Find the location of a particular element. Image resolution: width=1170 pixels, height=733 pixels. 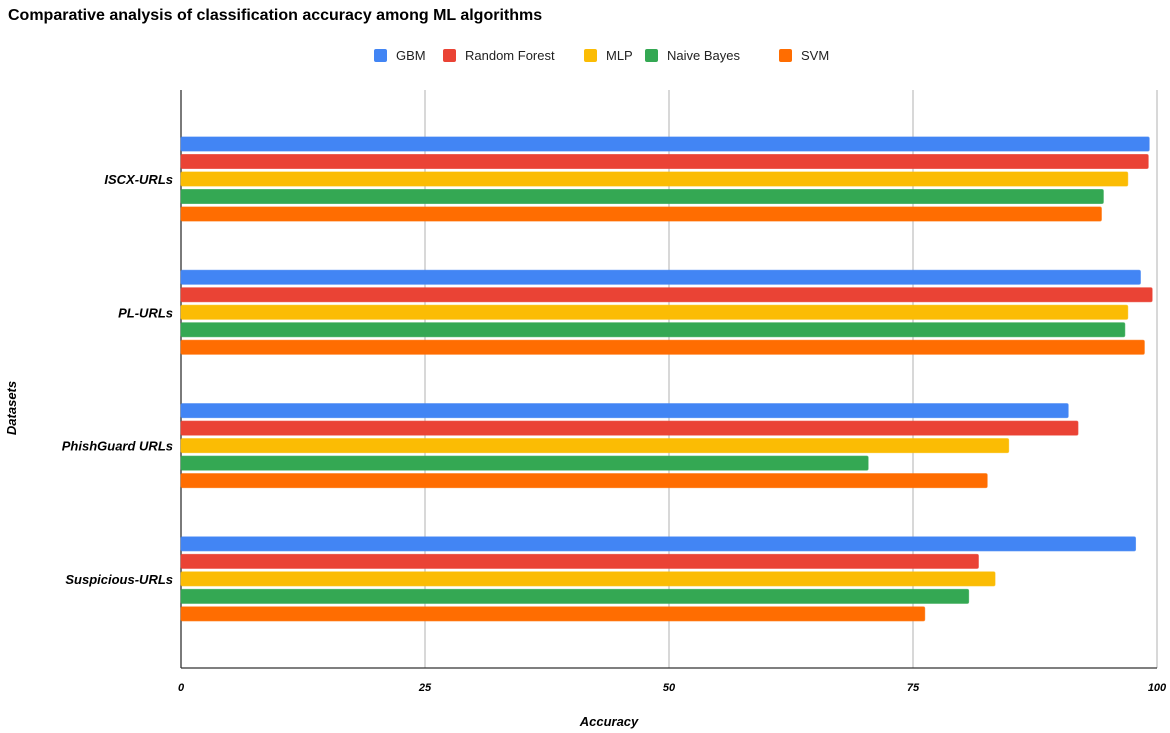

category-label: PL-URLs is located at coordinates (145, 312).